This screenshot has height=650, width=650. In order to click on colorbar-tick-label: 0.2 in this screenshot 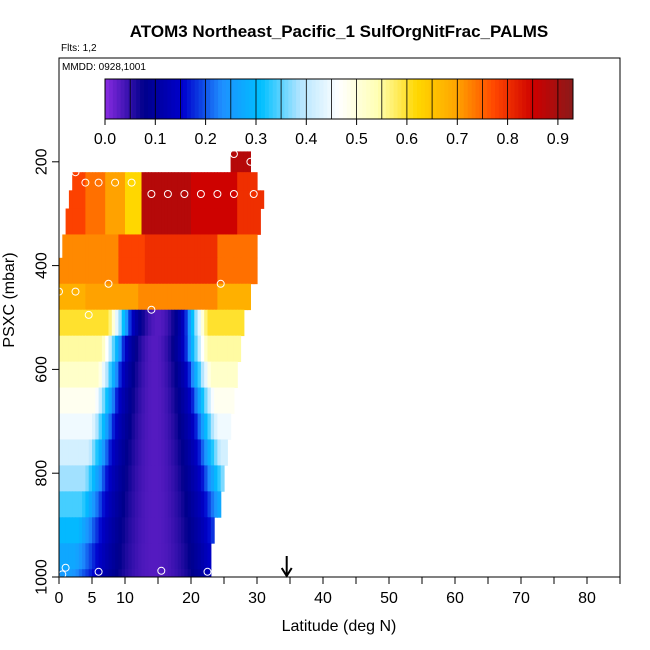, I will do `click(205, 139)`.